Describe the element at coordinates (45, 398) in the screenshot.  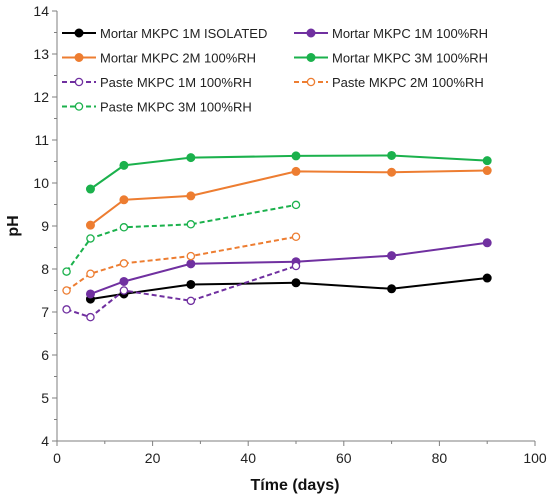
I see `y-tick-label: 5` at that location.